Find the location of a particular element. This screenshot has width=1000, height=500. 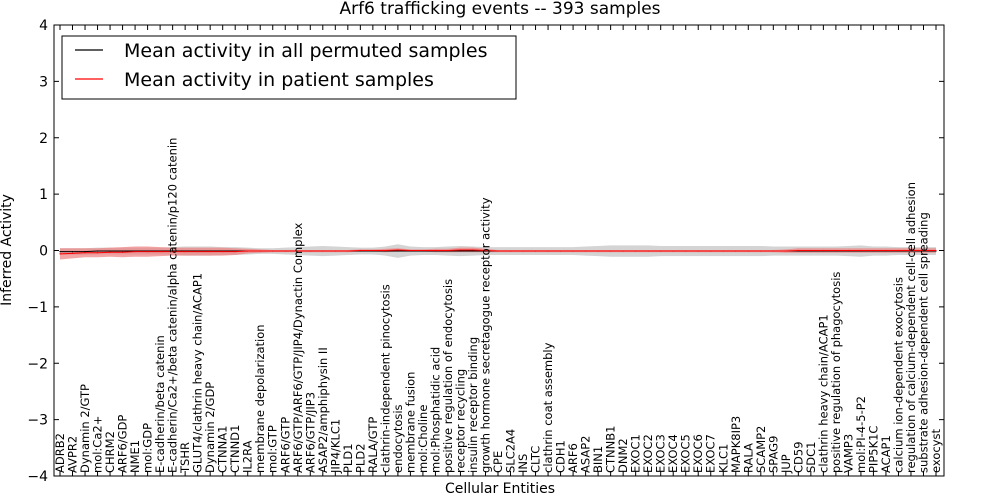

y-tick-label-1: −3 is located at coordinates (37, 421).